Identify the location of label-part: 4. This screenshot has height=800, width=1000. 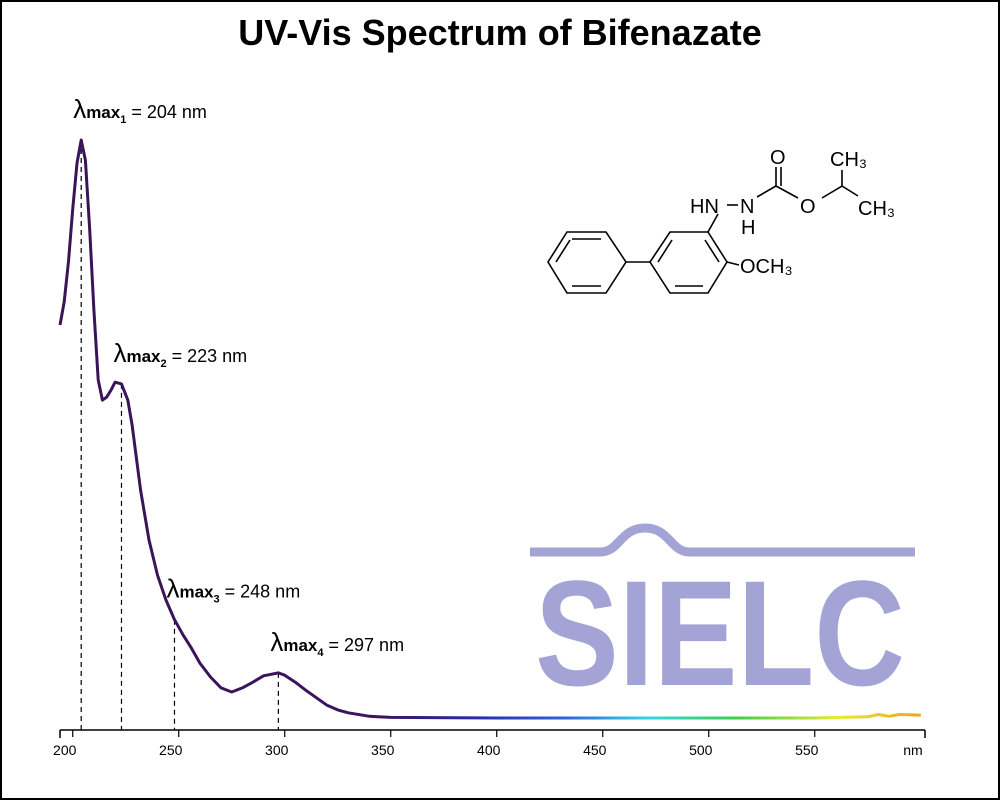
(320, 653).